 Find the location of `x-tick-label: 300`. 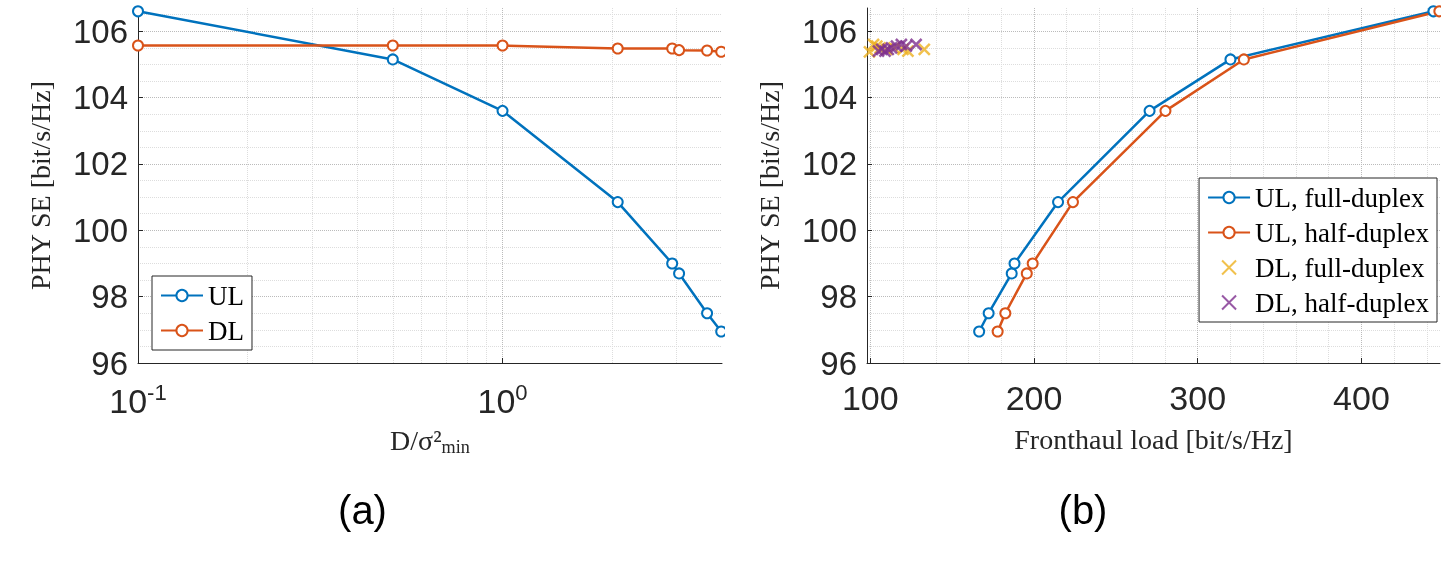

x-tick-label: 300 is located at coordinates (1198, 398).